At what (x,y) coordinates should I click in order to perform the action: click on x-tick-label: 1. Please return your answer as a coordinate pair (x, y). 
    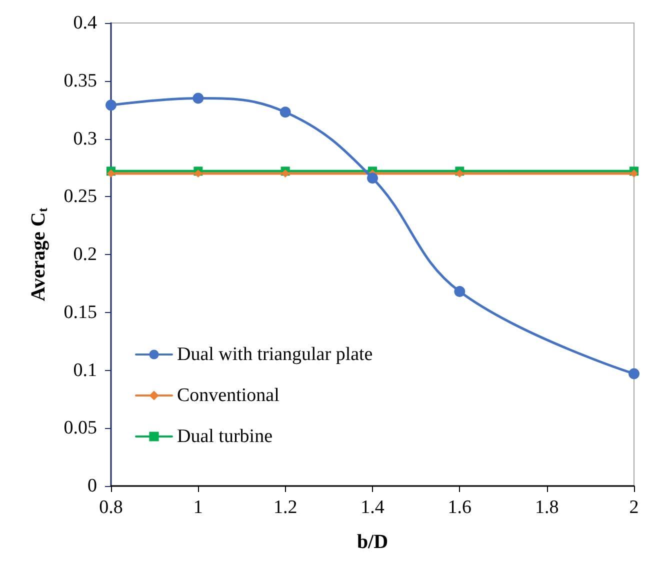
    Looking at the image, I should click on (198, 507).